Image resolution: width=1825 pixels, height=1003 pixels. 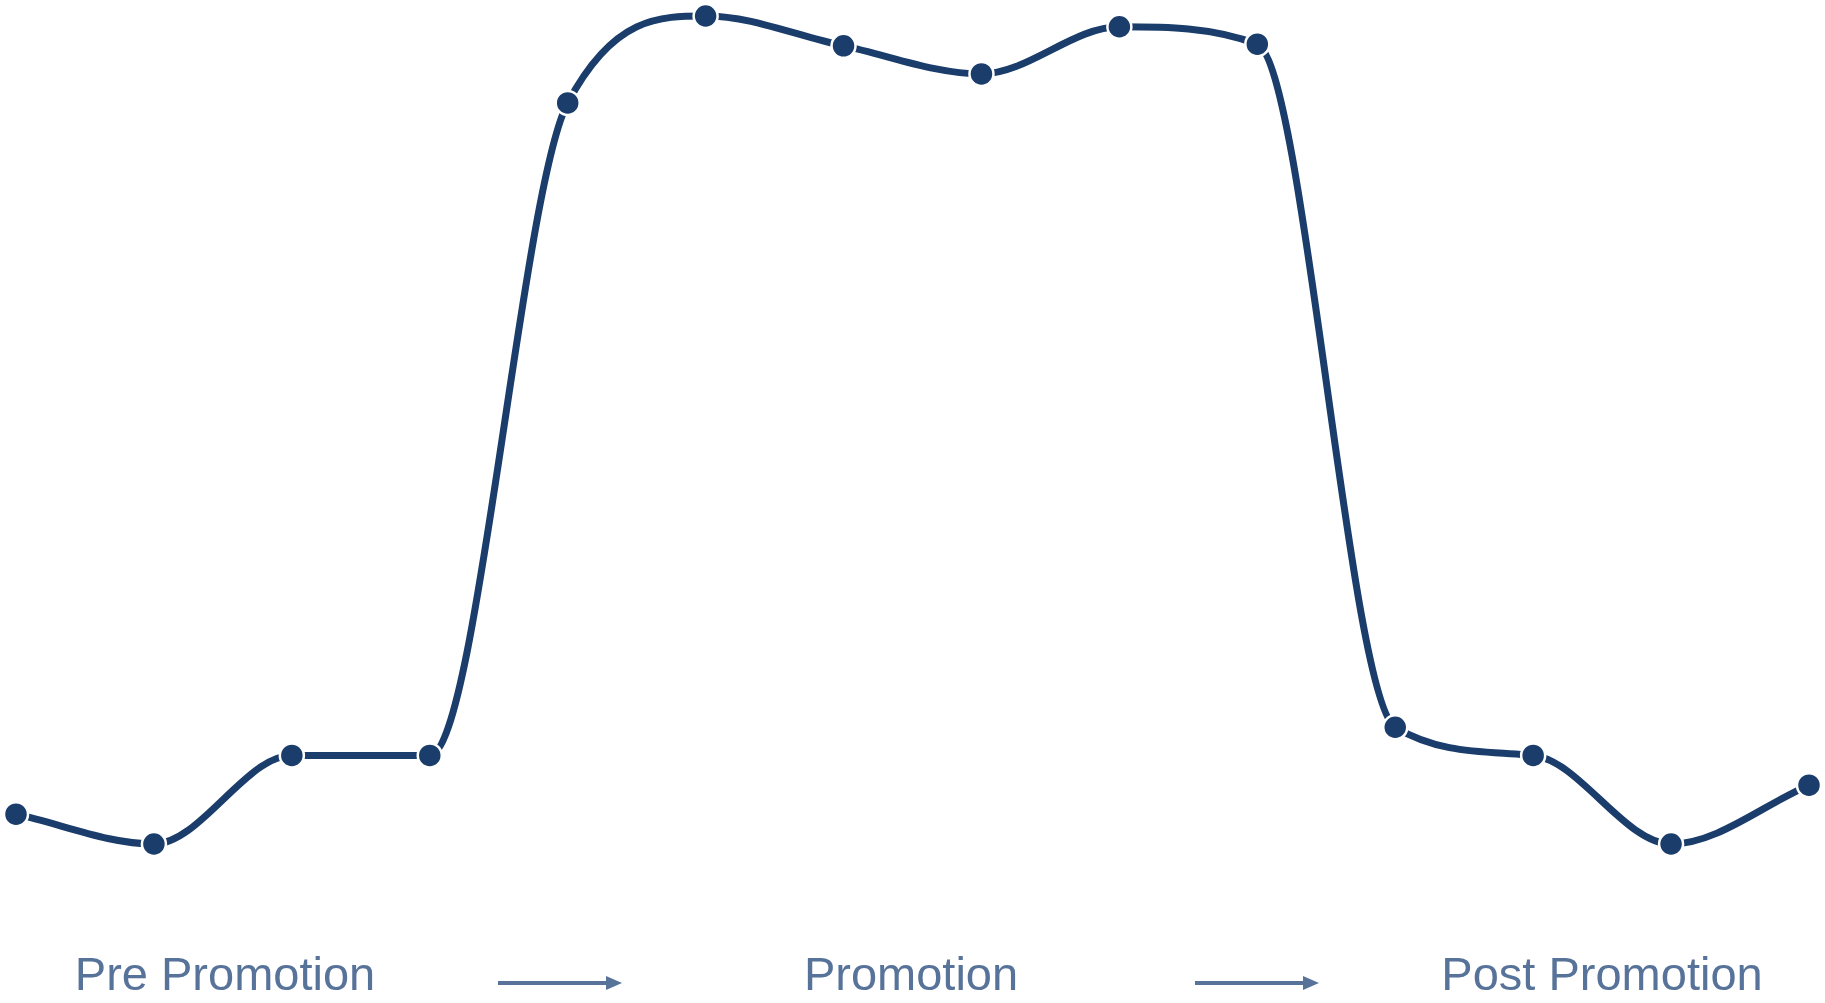 I want to click on text: Promotion, so click(x=911, y=973).